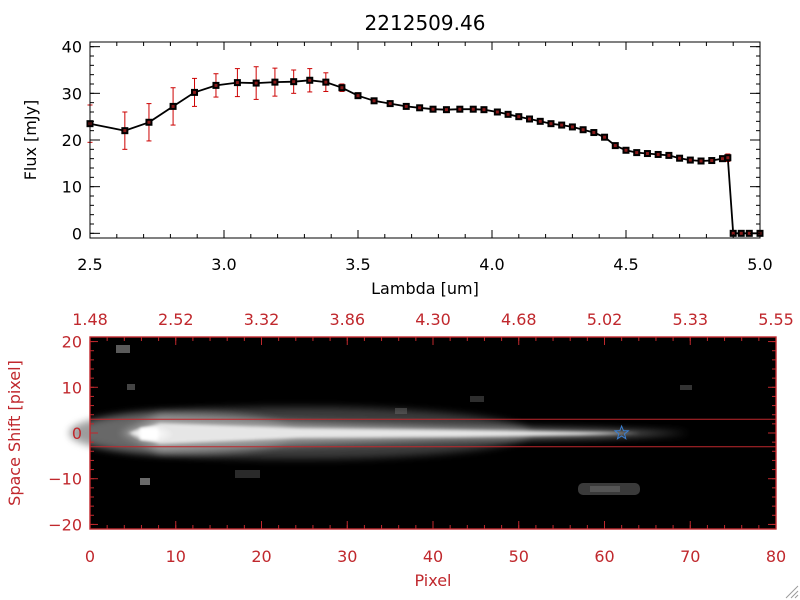 The width and height of the screenshot is (800, 600). I want to click on y-tick-label: 30, so click(72, 93).